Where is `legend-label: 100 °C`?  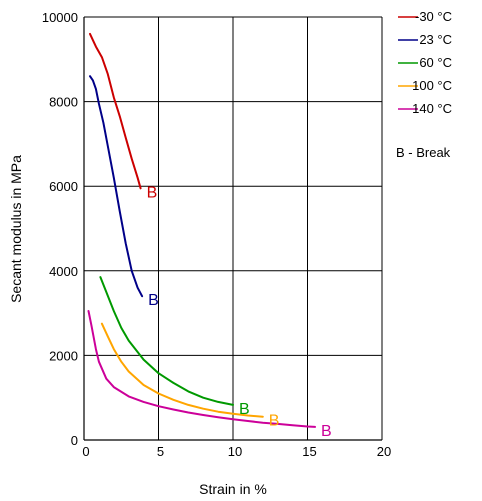
legend-label: 100 °C is located at coordinates (432, 85).